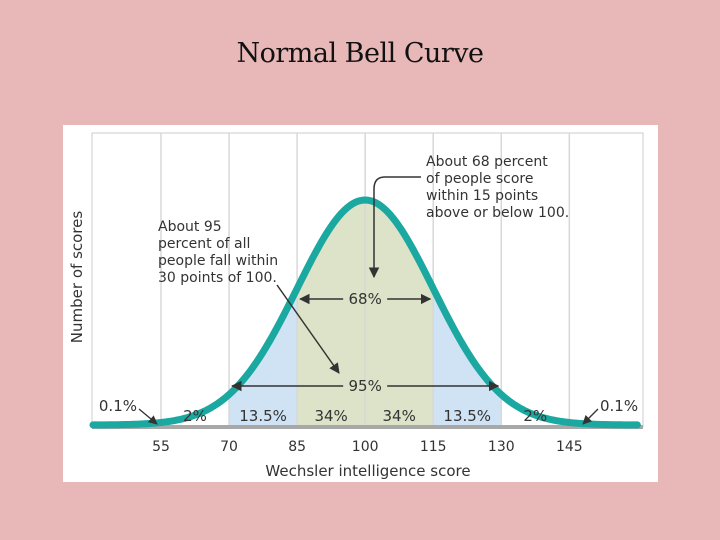  What do you see at coordinates (204, 244) in the screenshot?
I see `annotation-95-line-1: percent of all` at bounding box center [204, 244].